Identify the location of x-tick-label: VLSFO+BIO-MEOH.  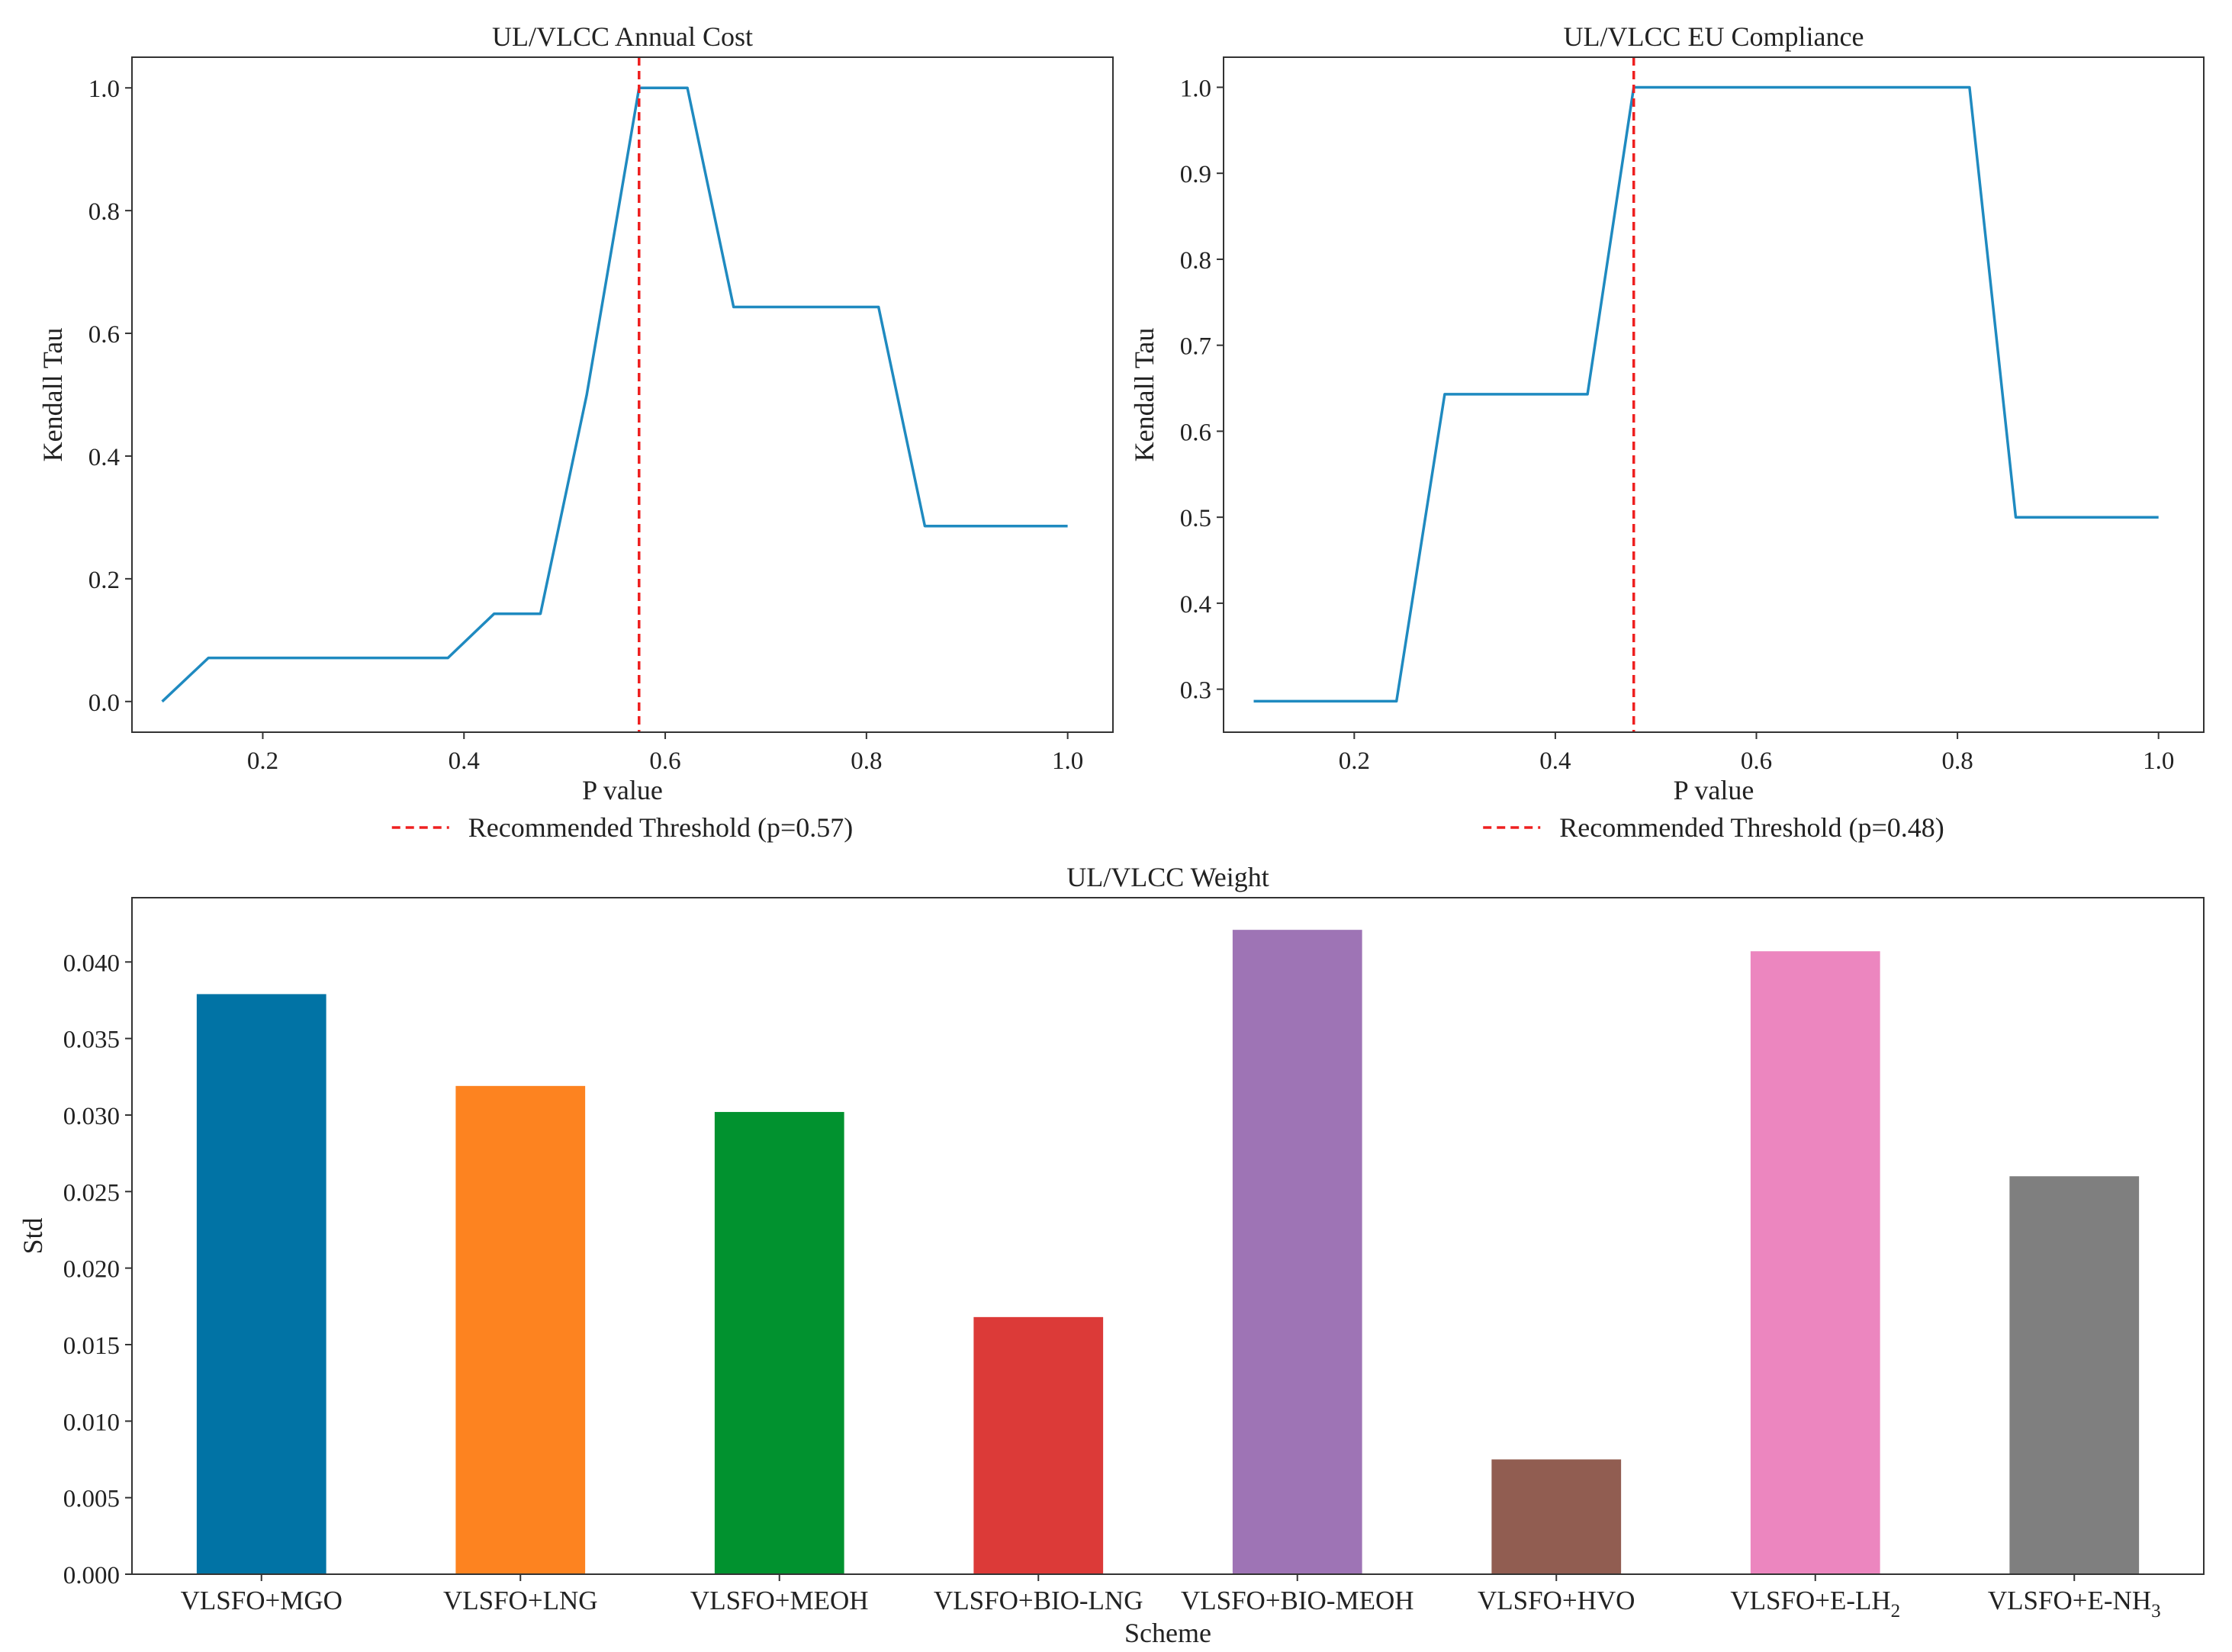
(1297, 1600).